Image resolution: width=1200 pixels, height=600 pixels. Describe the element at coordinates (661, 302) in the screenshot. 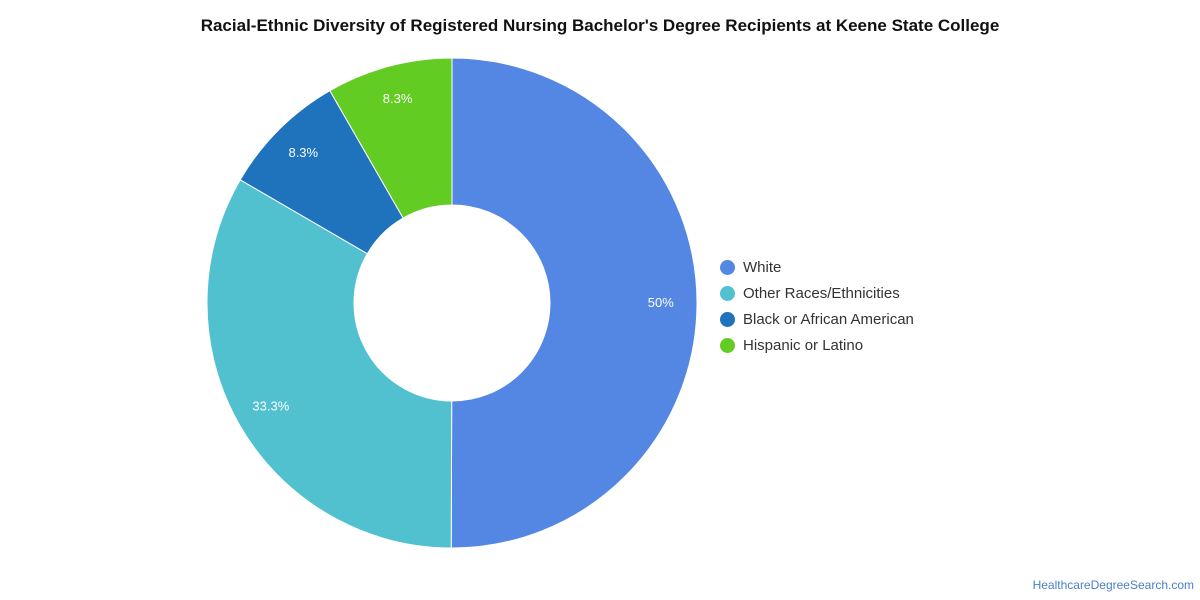

I see `slice-label-white: 50%` at that location.